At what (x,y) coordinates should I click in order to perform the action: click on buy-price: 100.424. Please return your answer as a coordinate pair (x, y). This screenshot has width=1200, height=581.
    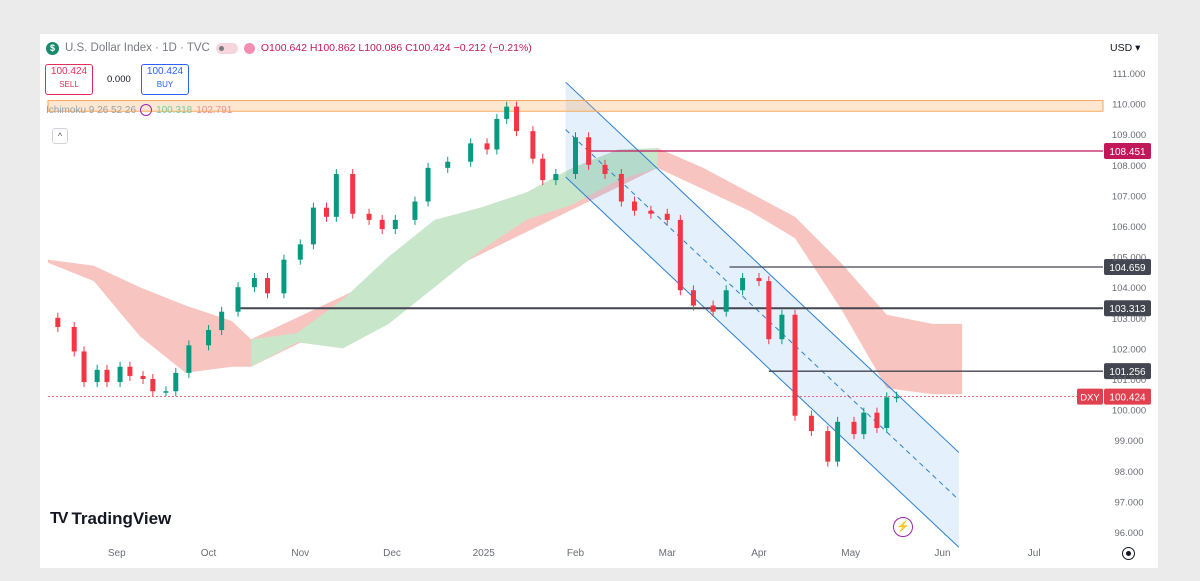
    Looking at the image, I should click on (165, 71).